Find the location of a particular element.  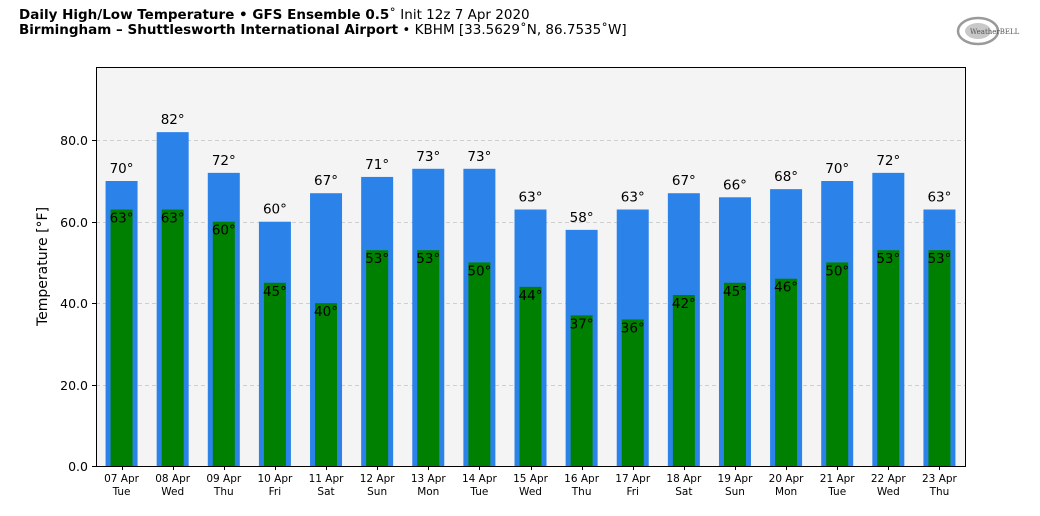

x-tick-label-weekday: Sat is located at coordinates (325, 492).